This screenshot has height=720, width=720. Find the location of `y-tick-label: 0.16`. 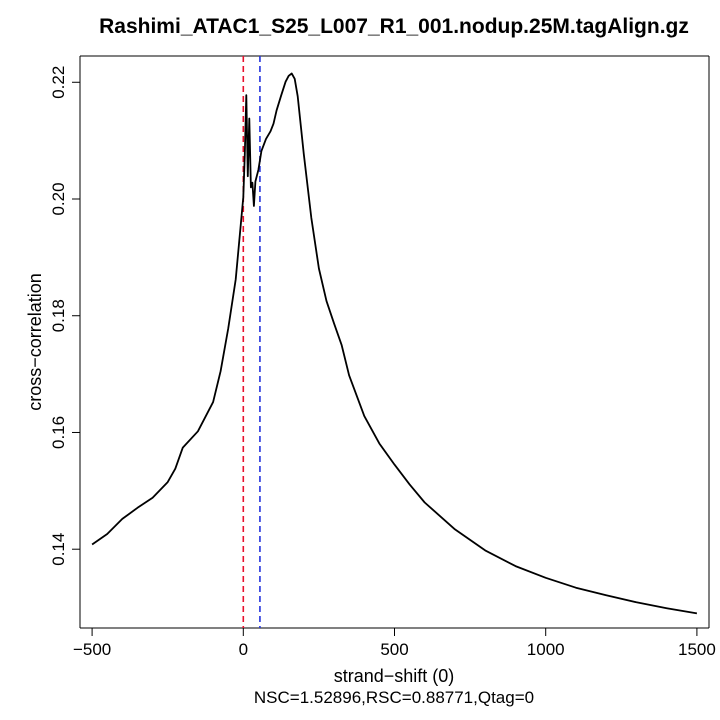

y-tick-label: 0.16 is located at coordinates (58, 432).